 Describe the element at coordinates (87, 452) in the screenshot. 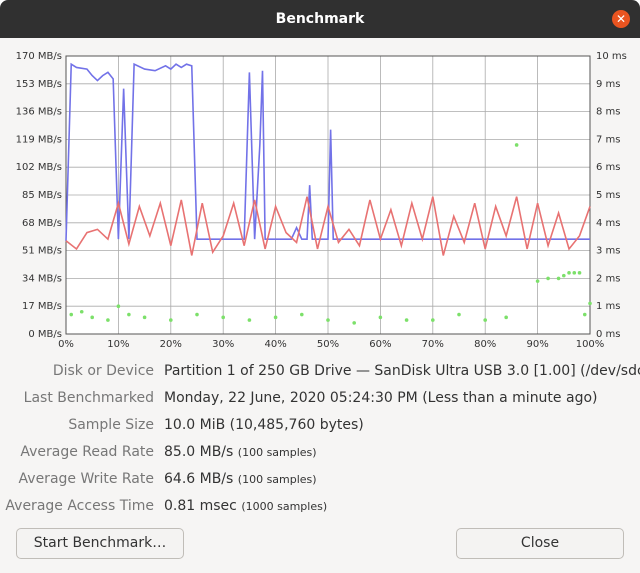

I see `detail-label: Average Read Rate` at that location.